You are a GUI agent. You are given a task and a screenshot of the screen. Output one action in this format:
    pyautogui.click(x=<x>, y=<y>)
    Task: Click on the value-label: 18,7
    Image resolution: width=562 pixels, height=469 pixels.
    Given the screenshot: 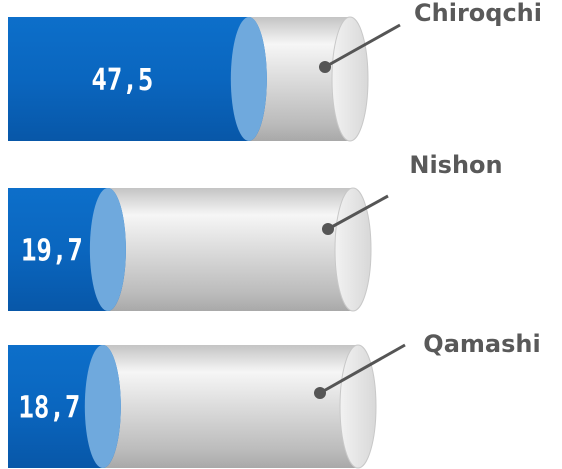 What is the action you would take?
    pyautogui.click(x=49, y=408)
    